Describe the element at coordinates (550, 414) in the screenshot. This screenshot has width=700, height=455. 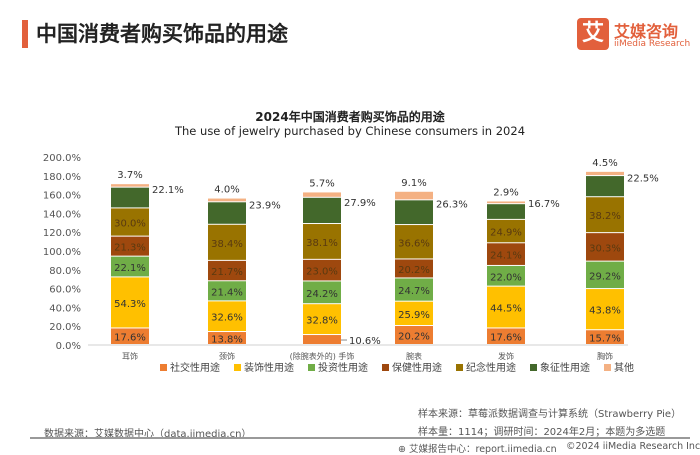
I see `sample-source: 样本来源：草莓派数据调查与计算系统（Strawberry Pie）` at that location.